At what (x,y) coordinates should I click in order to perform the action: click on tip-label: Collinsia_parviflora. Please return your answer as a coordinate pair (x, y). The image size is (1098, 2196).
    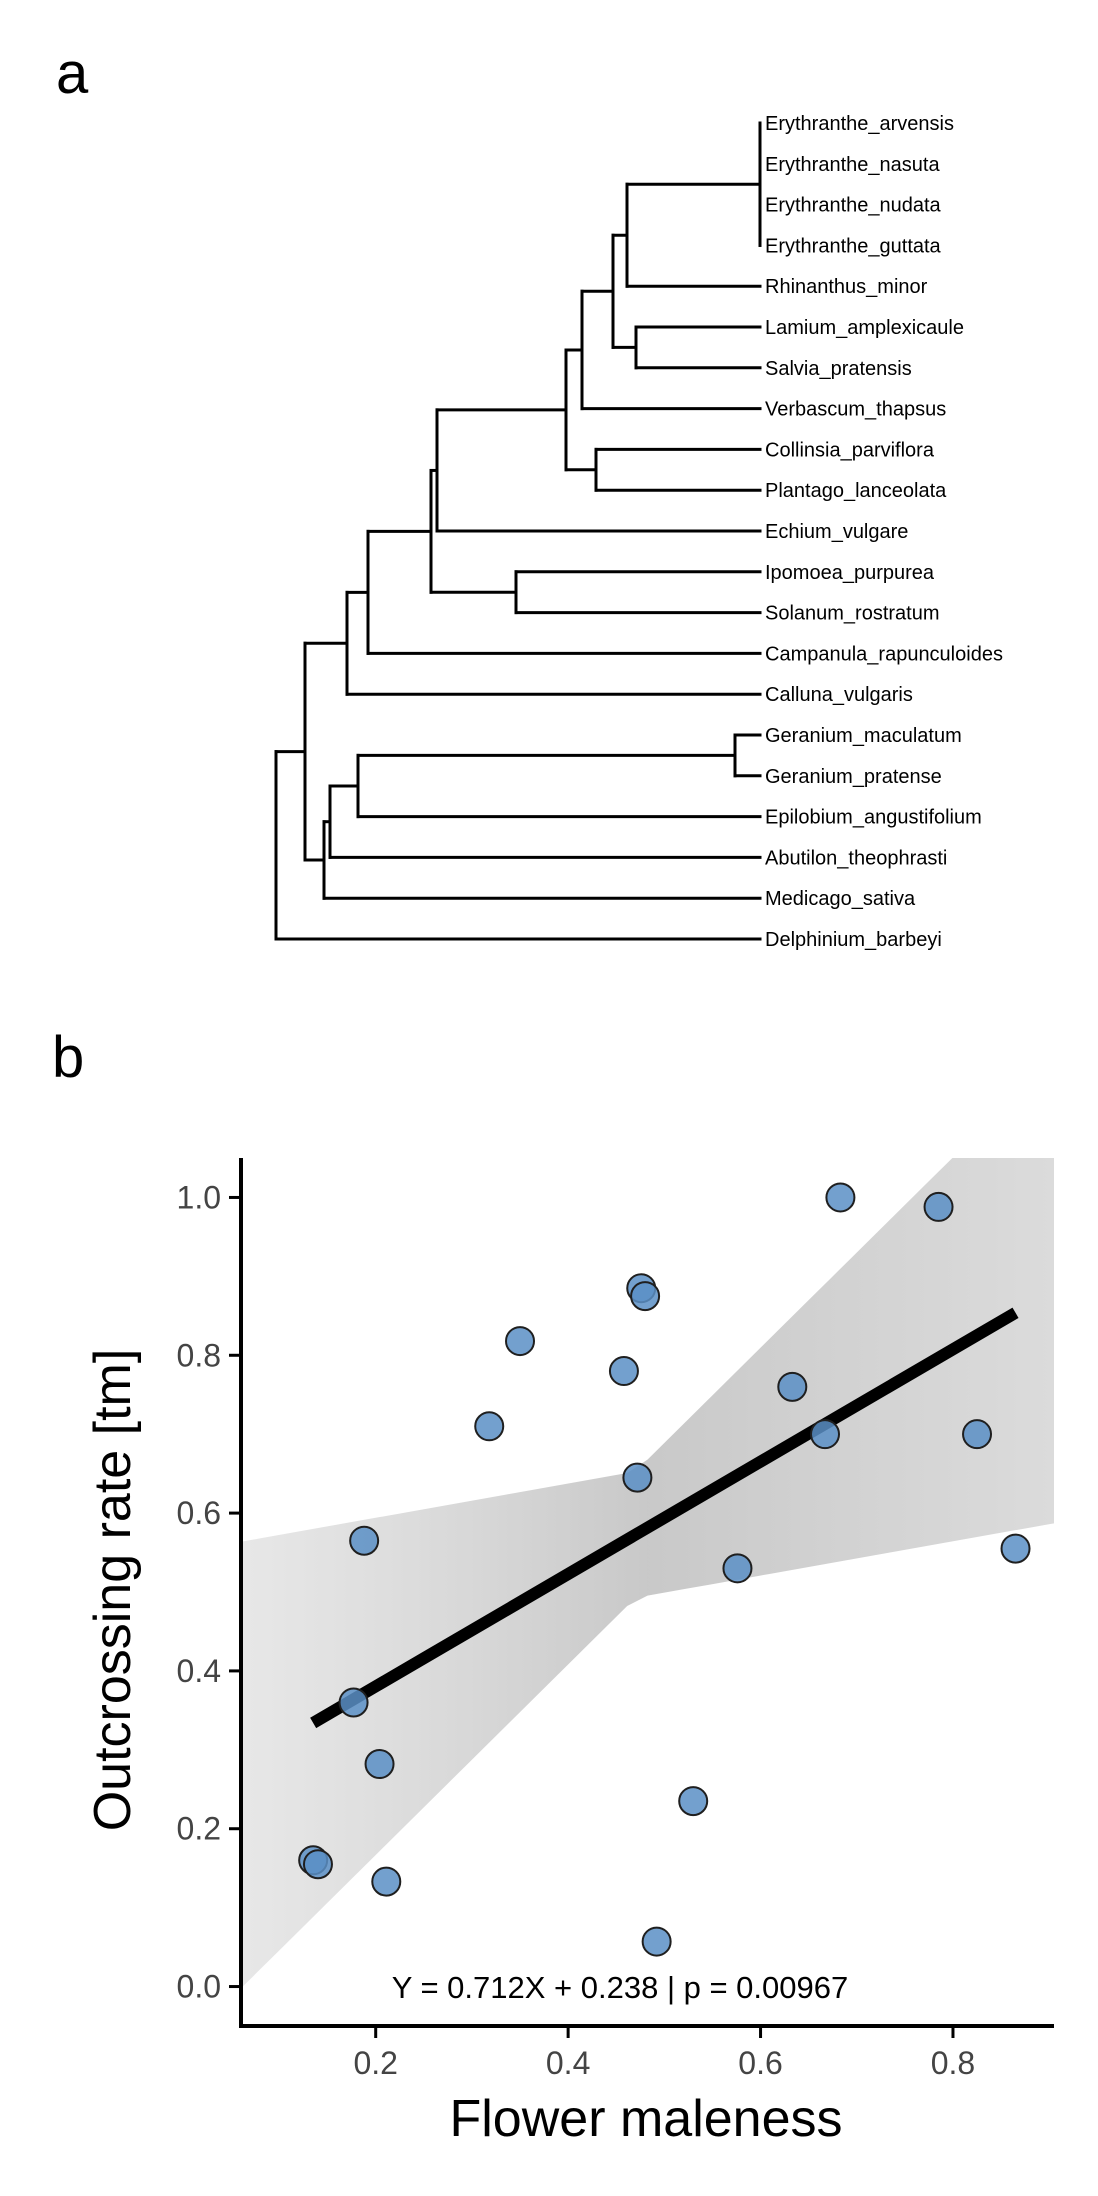
    Looking at the image, I should click on (850, 450).